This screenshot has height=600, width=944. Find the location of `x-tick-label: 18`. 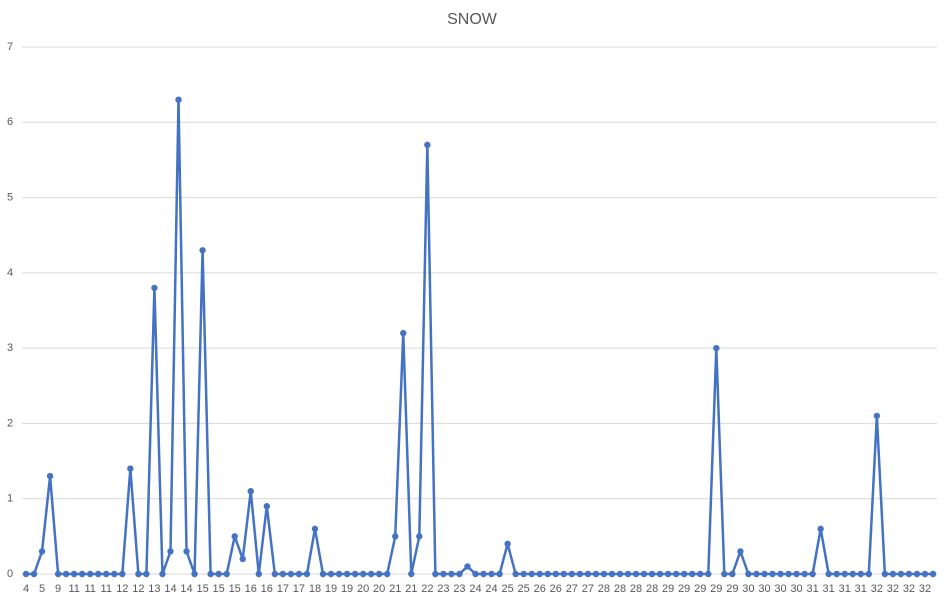

x-tick-label: 18 is located at coordinates (315, 589).